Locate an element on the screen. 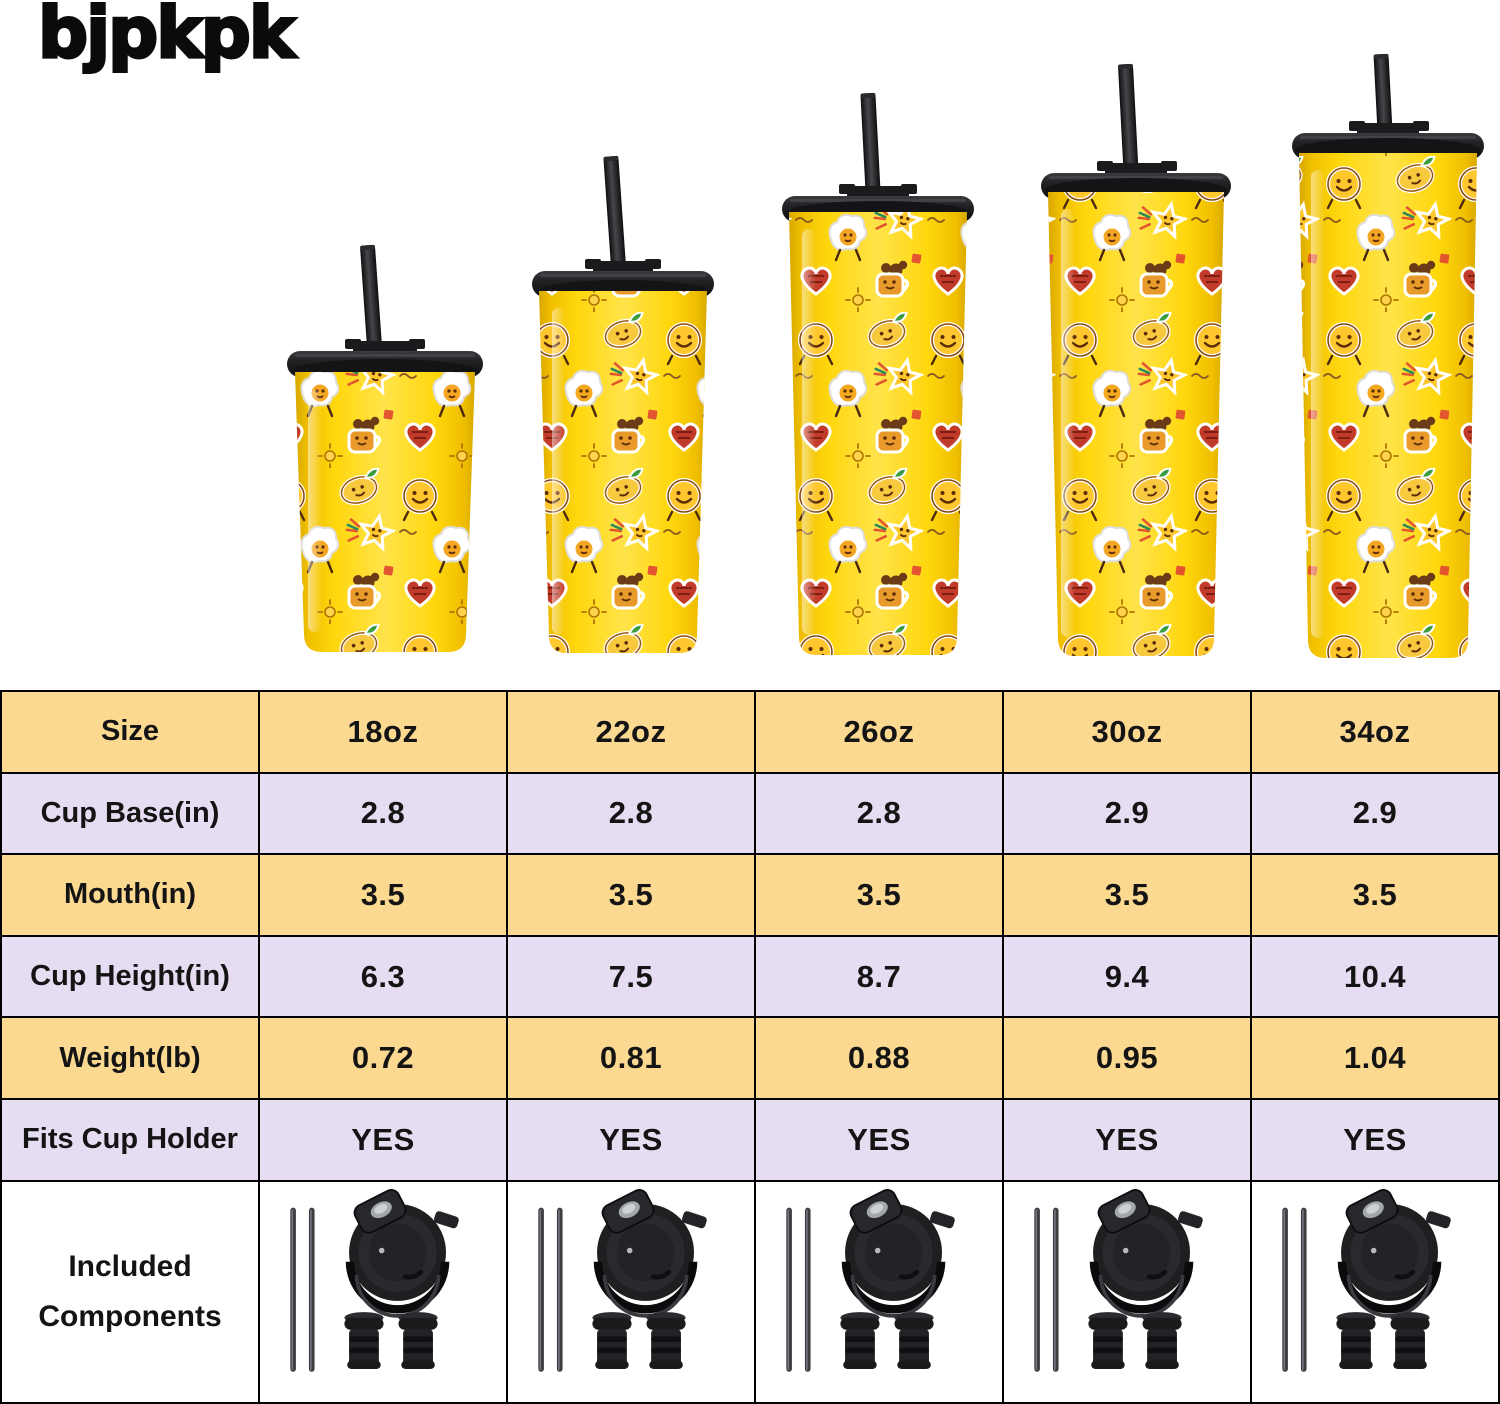  row-label-weight: Weight(lb) is located at coordinates (131, 1059).